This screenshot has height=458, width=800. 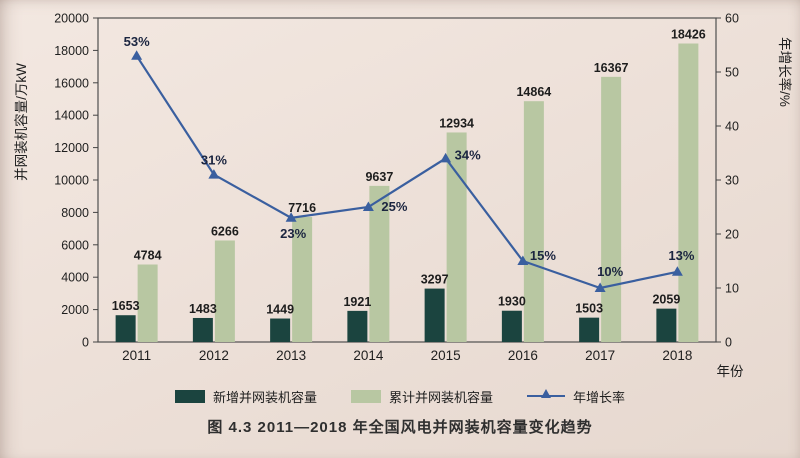 What do you see at coordinates (365, 396) in the screenshot?
I see `cumulative-capacity-swatch` at bounding box center [365, 396].